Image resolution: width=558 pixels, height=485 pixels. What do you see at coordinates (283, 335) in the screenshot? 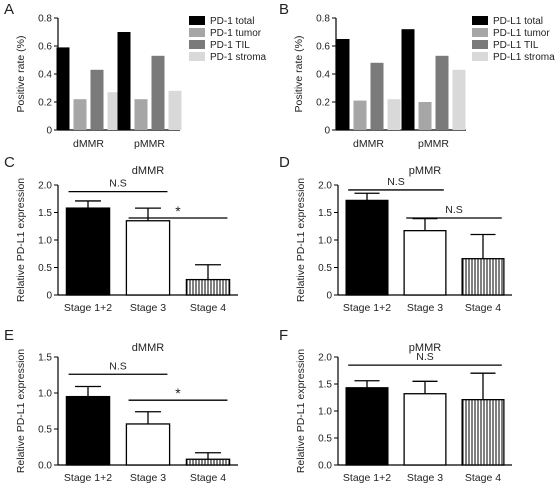
I see `panel-f-letter: F` at bounding box center [283, 335].